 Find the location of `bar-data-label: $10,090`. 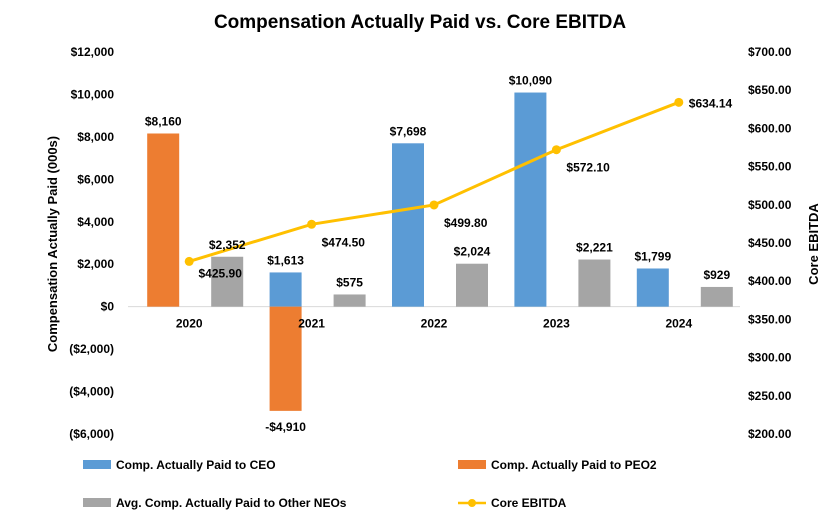

bar-data-label: $10,090 is located at coordinates (531, 81).